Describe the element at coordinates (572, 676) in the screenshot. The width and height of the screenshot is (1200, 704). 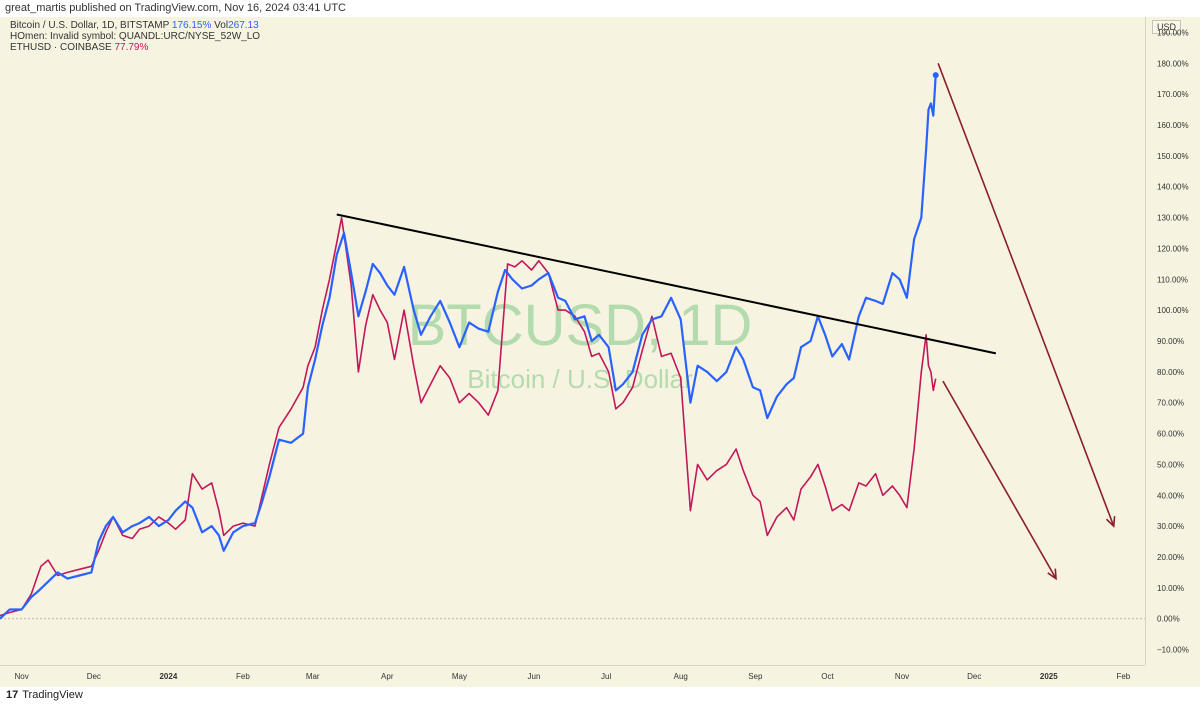
I see `time-axis` at that location.